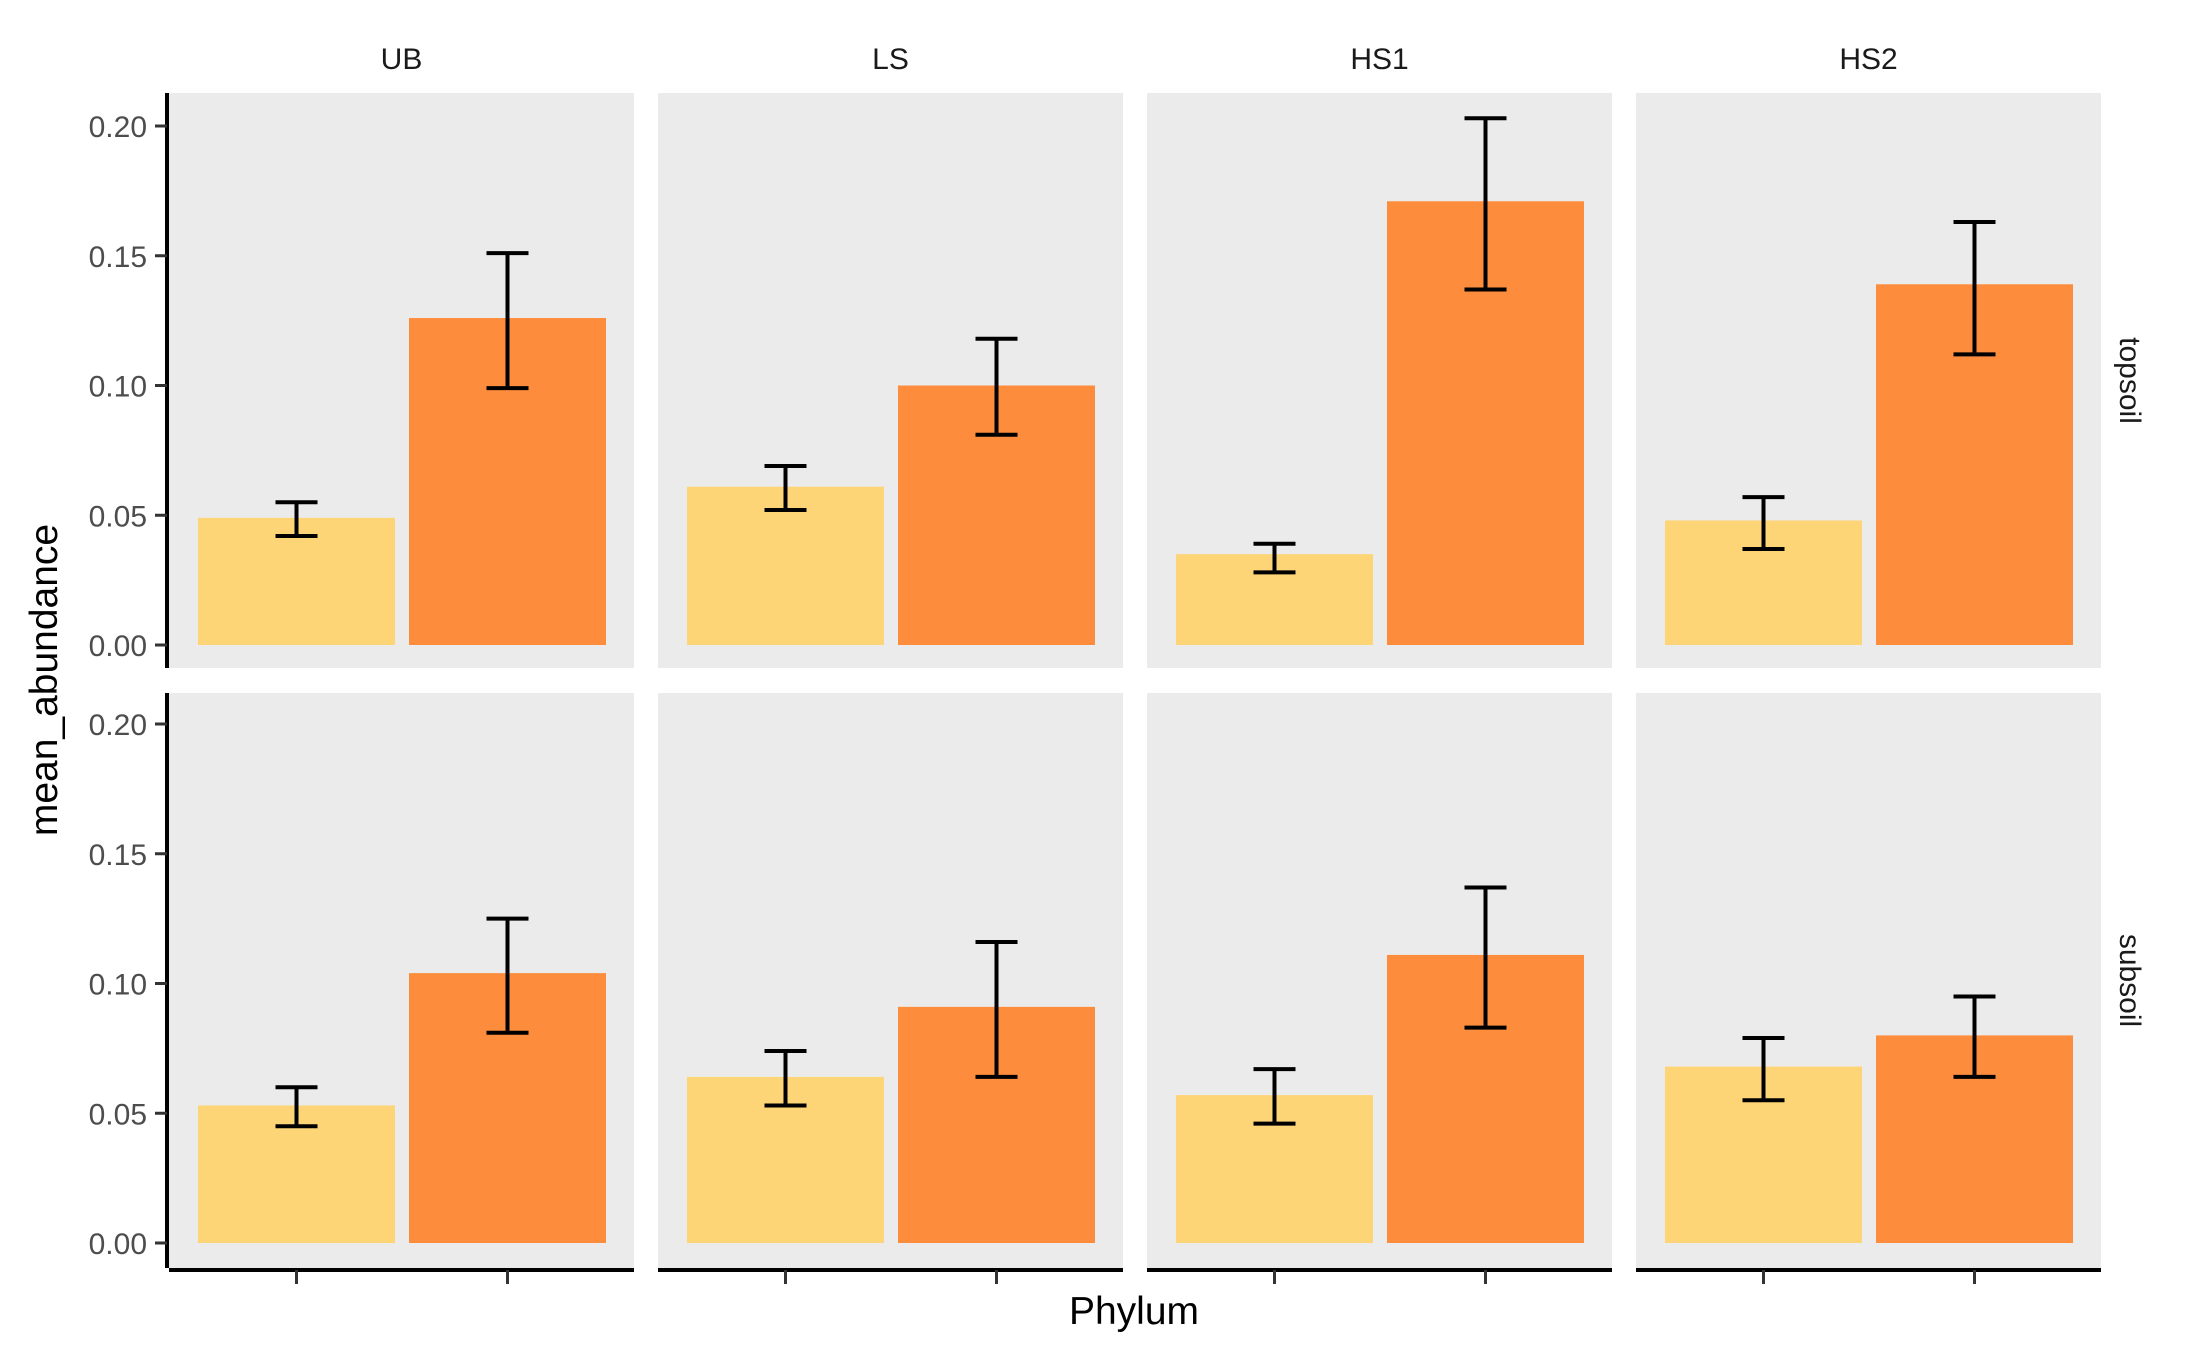 The height and width of the screenshot is (1350, 2187). I want to click on facet-label-hs2: HS2, so click(1868, 59).